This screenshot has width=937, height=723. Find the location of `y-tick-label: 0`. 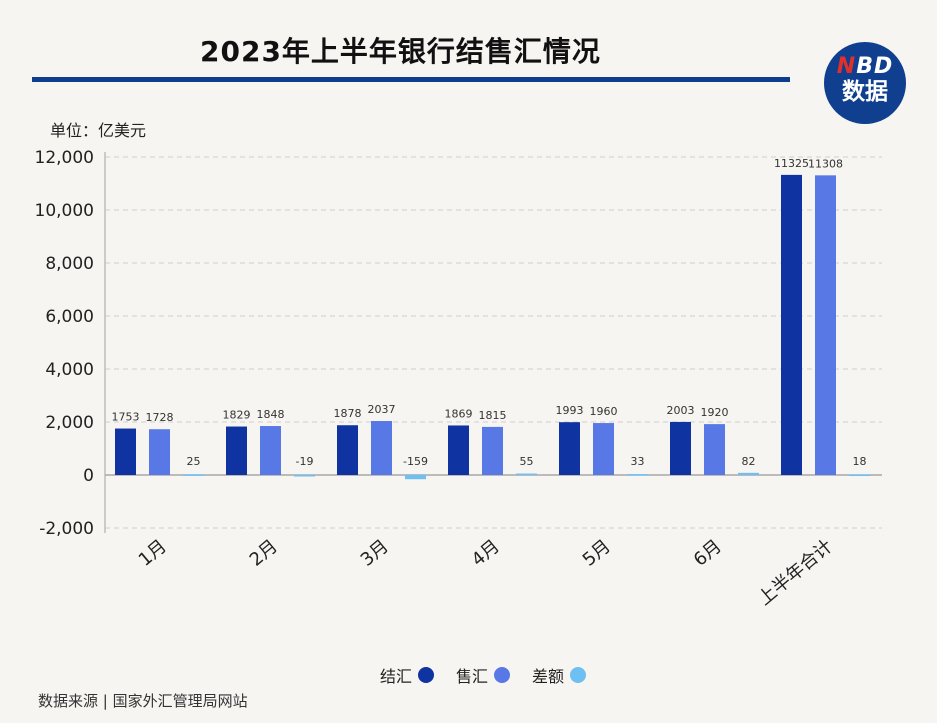

y-tick-label: 0 is located at coordinates (88, 476).